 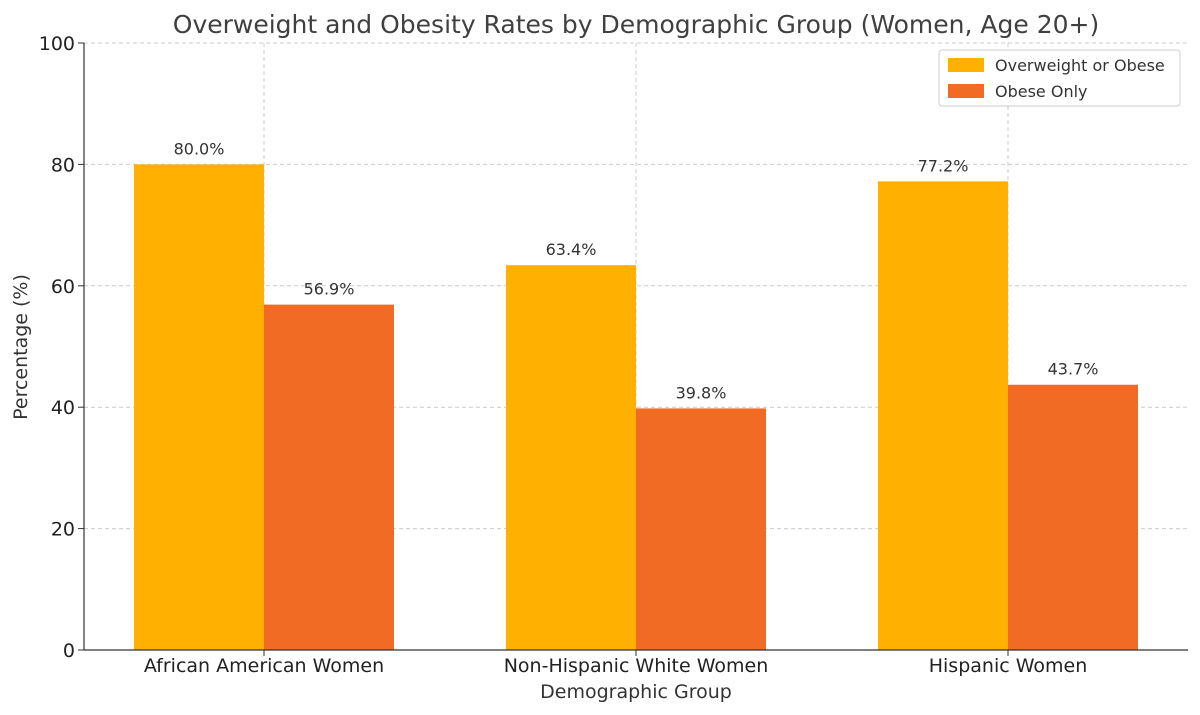 What do you see at coordinates (21, 347) in the screenshot?
I see `y-axis-title: Percentage (%)` at bounding box center [21, 347].